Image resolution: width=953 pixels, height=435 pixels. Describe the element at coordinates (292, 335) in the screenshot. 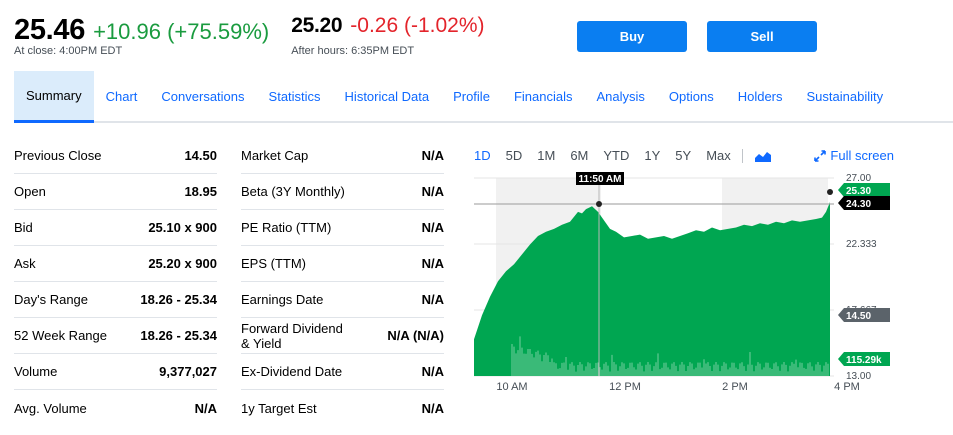

I see `stat-label: Forward Dividend & Yield` at that location.